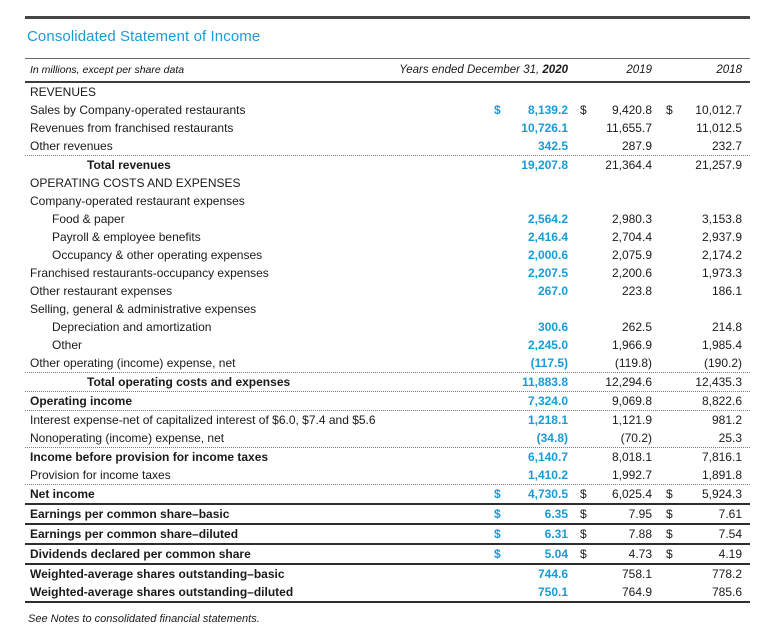 The image size is (777, 630). What do you see at coordinates (531, 438) in the screenshot?
I see `value-cell-2020: (34.8)` at bounding box center [531, 438].